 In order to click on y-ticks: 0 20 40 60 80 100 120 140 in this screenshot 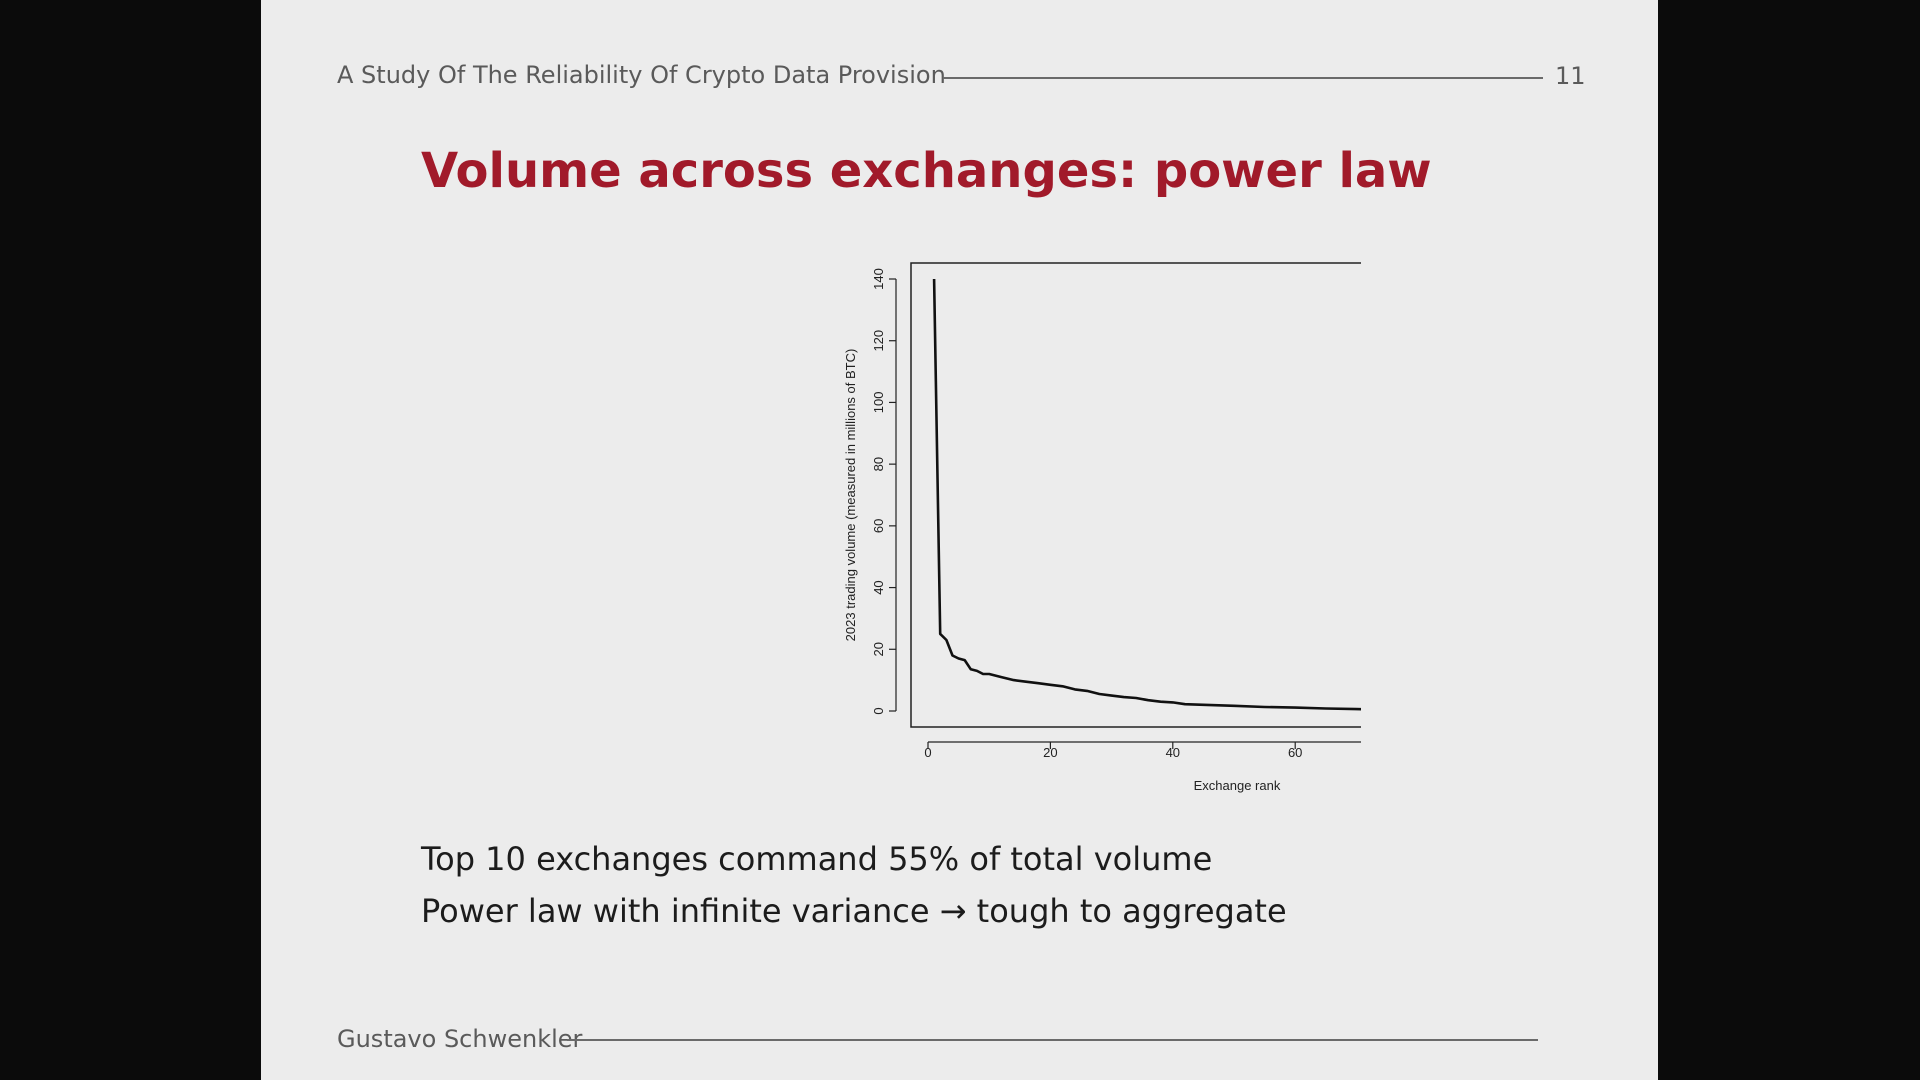, I will do `click(883, 491)`.